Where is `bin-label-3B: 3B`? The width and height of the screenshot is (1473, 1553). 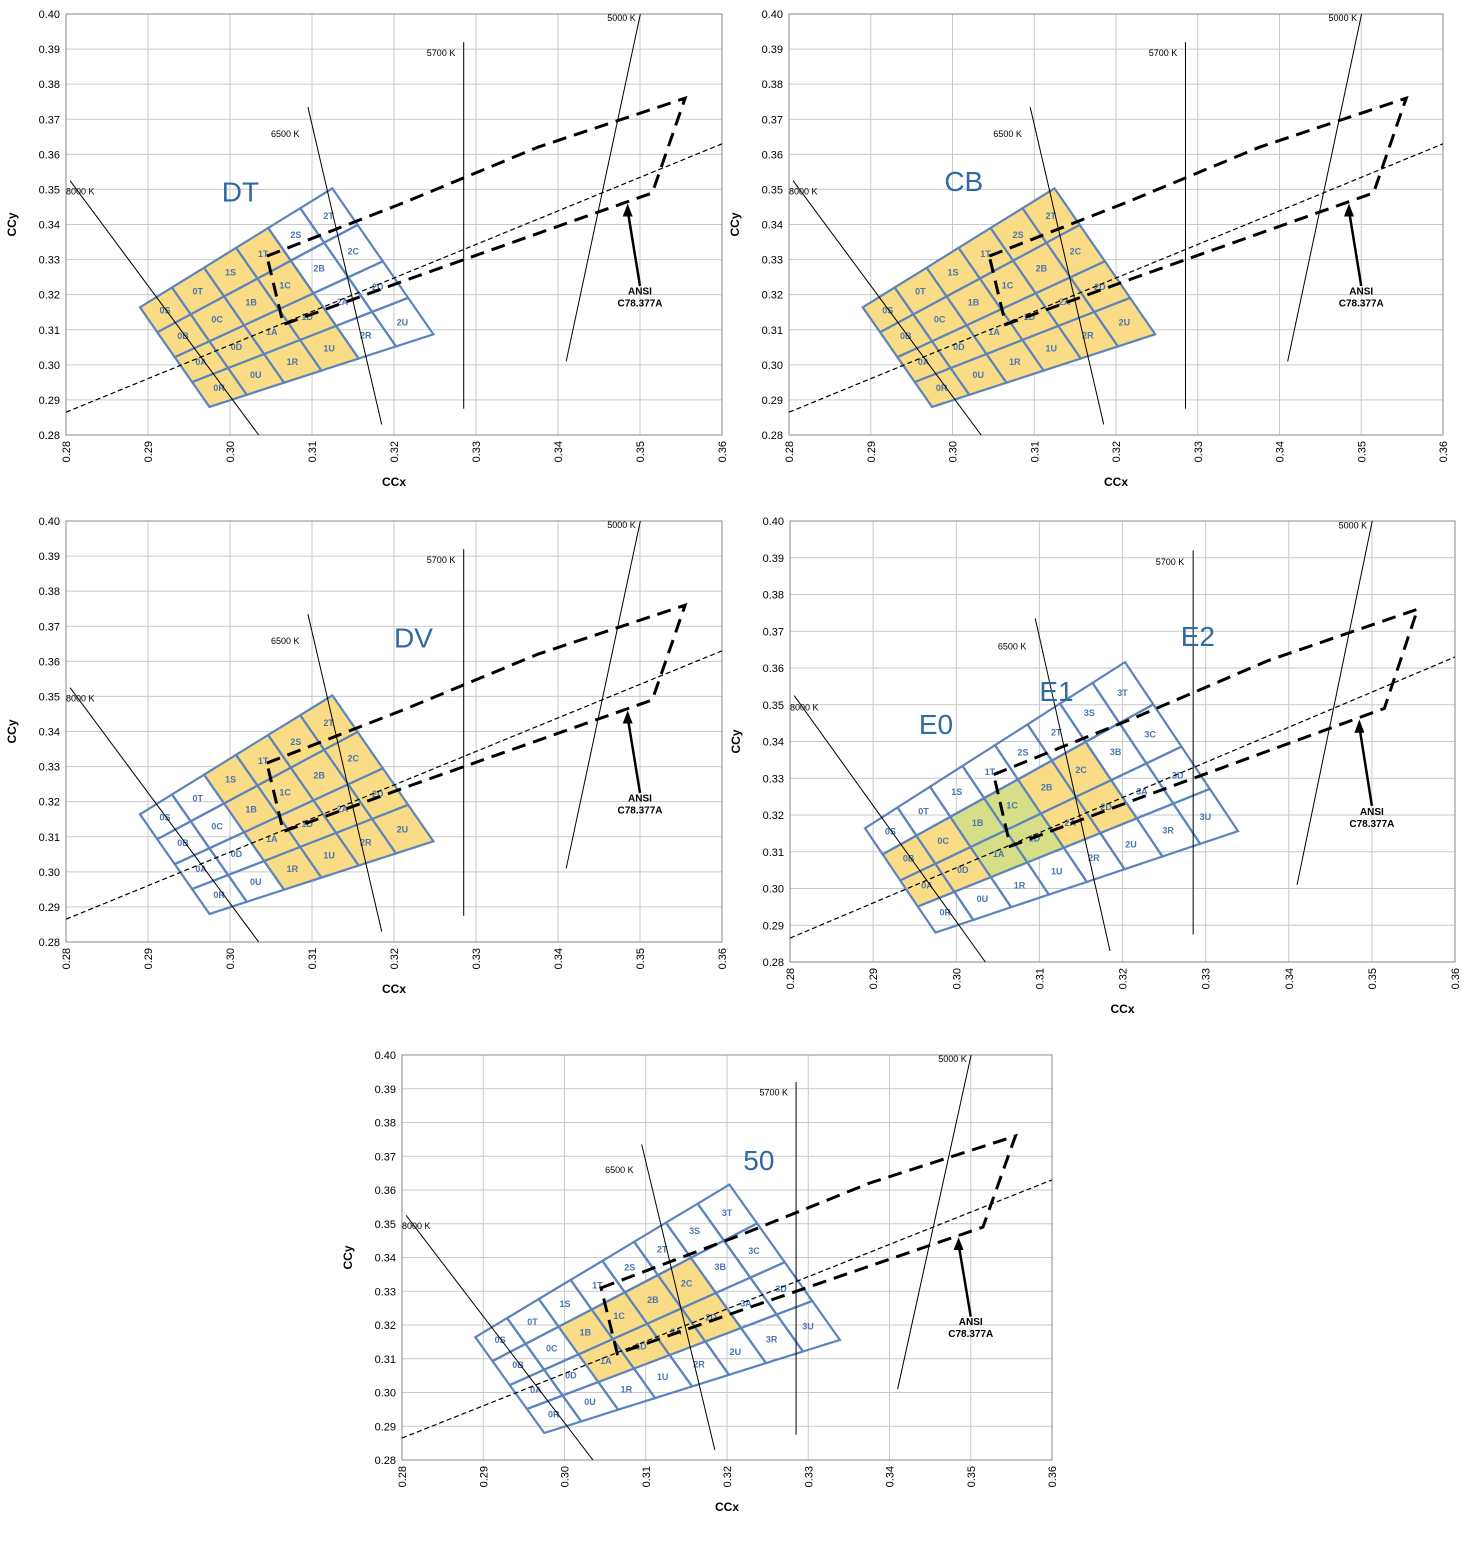
bin-label-3B: 3B is located at coordinates (1116, 752).